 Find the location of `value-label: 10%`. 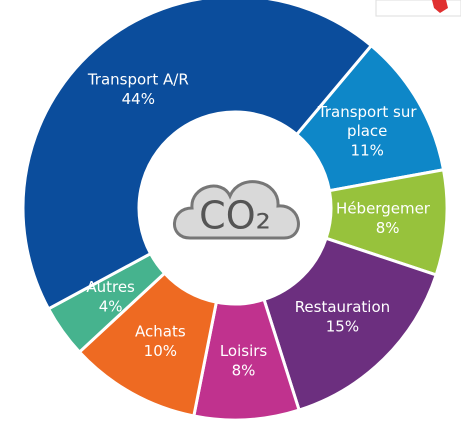

value-label: 10% is located at coordinates (160, 351).